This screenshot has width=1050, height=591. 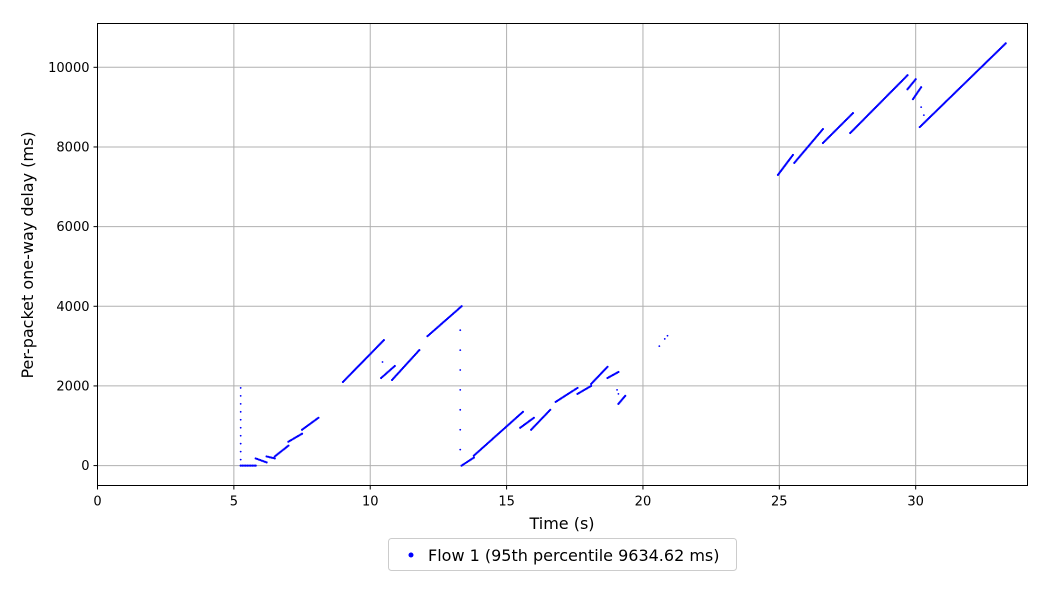 I want to click on legend-marker, so click(x=411, y=555).